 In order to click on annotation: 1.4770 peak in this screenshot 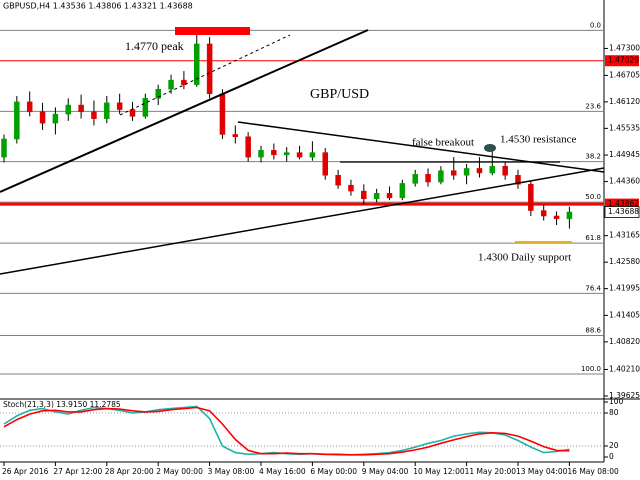, I will do `click(154, 46)`.